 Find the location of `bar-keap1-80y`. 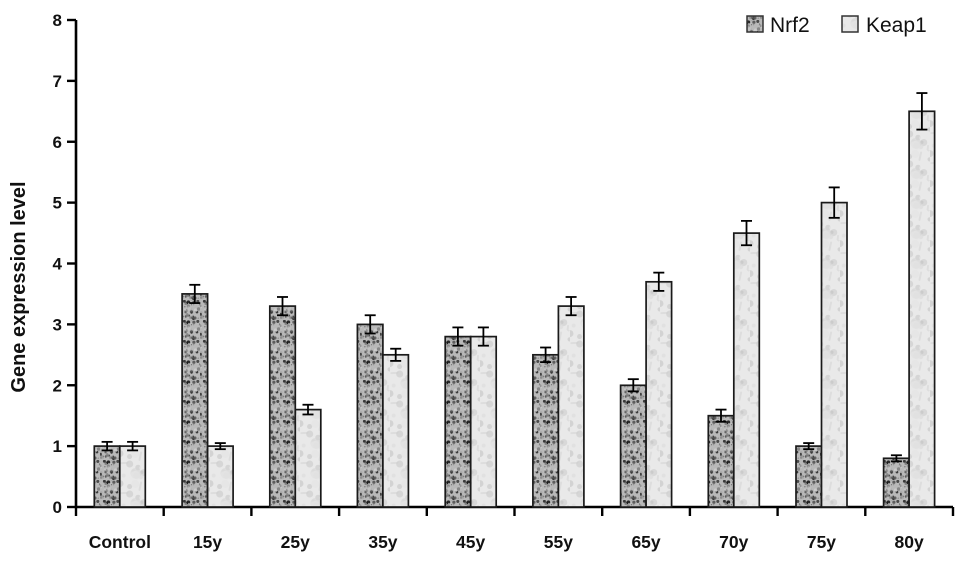

bar-keap1-80y is located at coordinates (922, 309).